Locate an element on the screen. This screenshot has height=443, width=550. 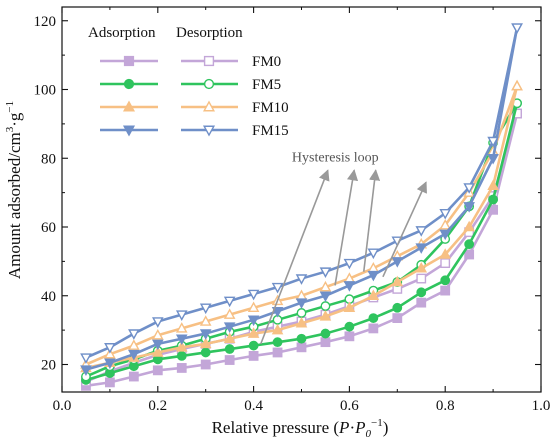
fm5-desorption-point is located at coordinates (325, 306).